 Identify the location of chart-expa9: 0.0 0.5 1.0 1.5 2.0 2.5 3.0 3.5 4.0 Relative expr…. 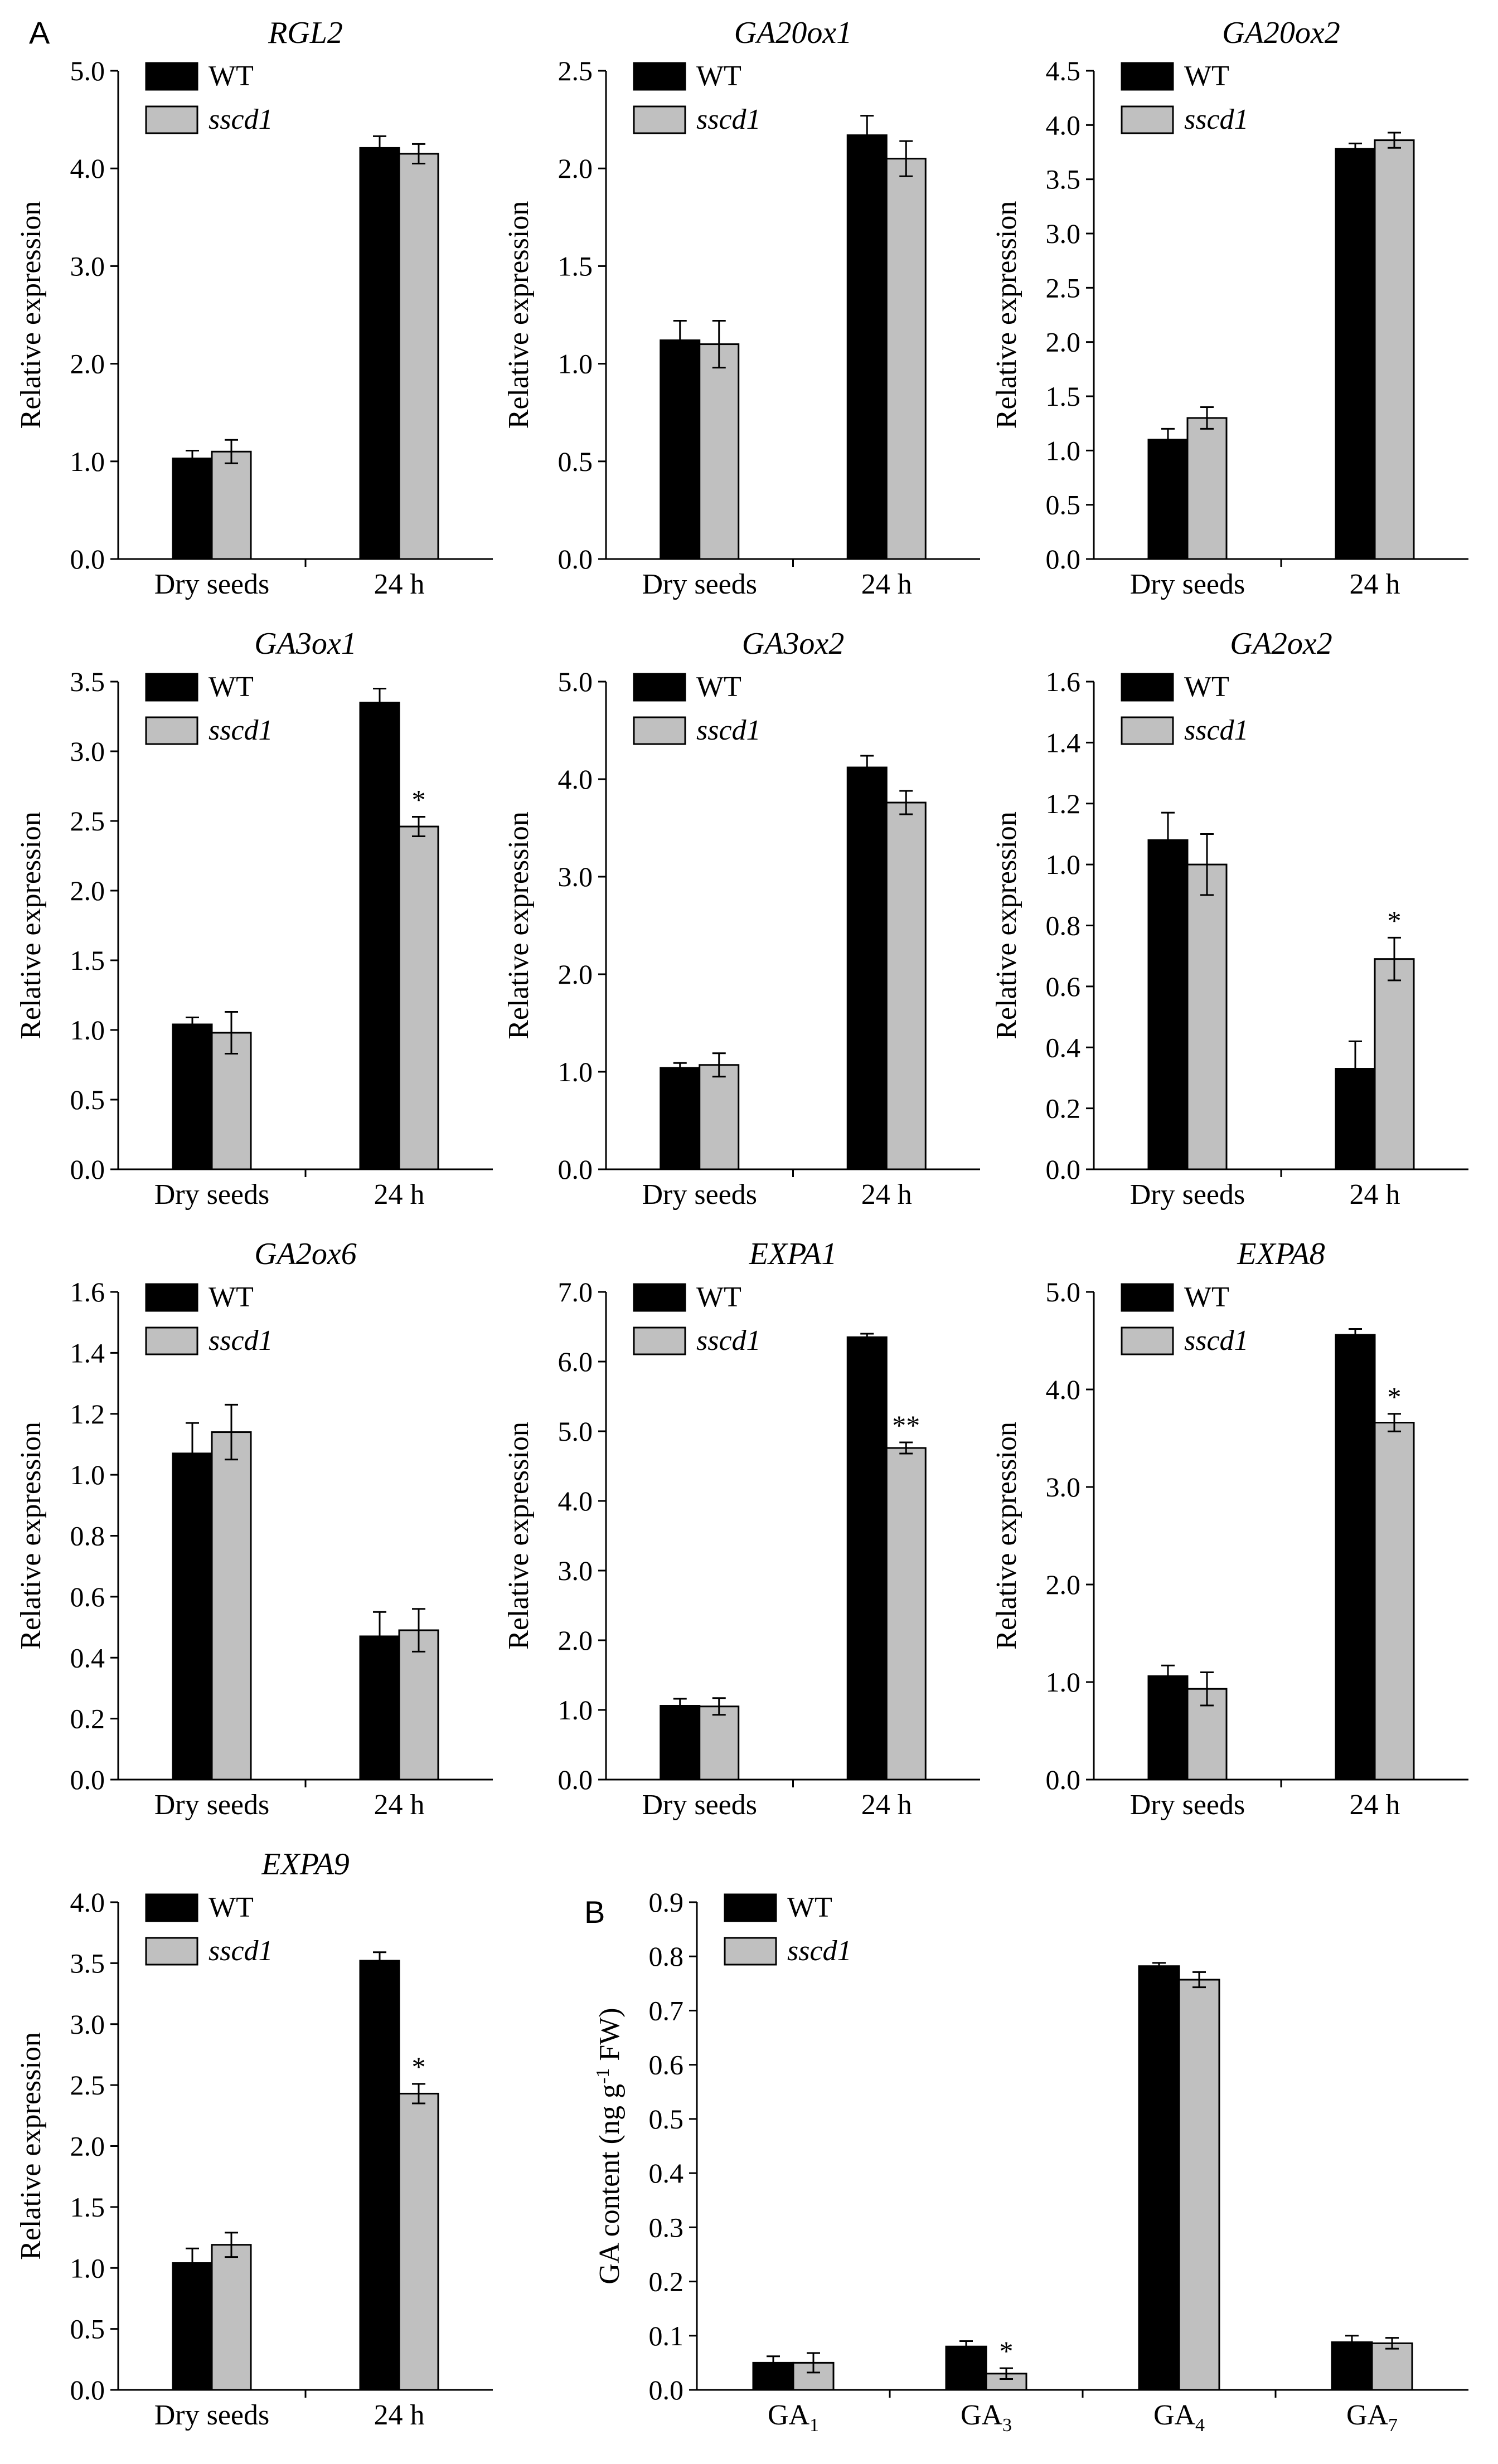
(254, 2139).